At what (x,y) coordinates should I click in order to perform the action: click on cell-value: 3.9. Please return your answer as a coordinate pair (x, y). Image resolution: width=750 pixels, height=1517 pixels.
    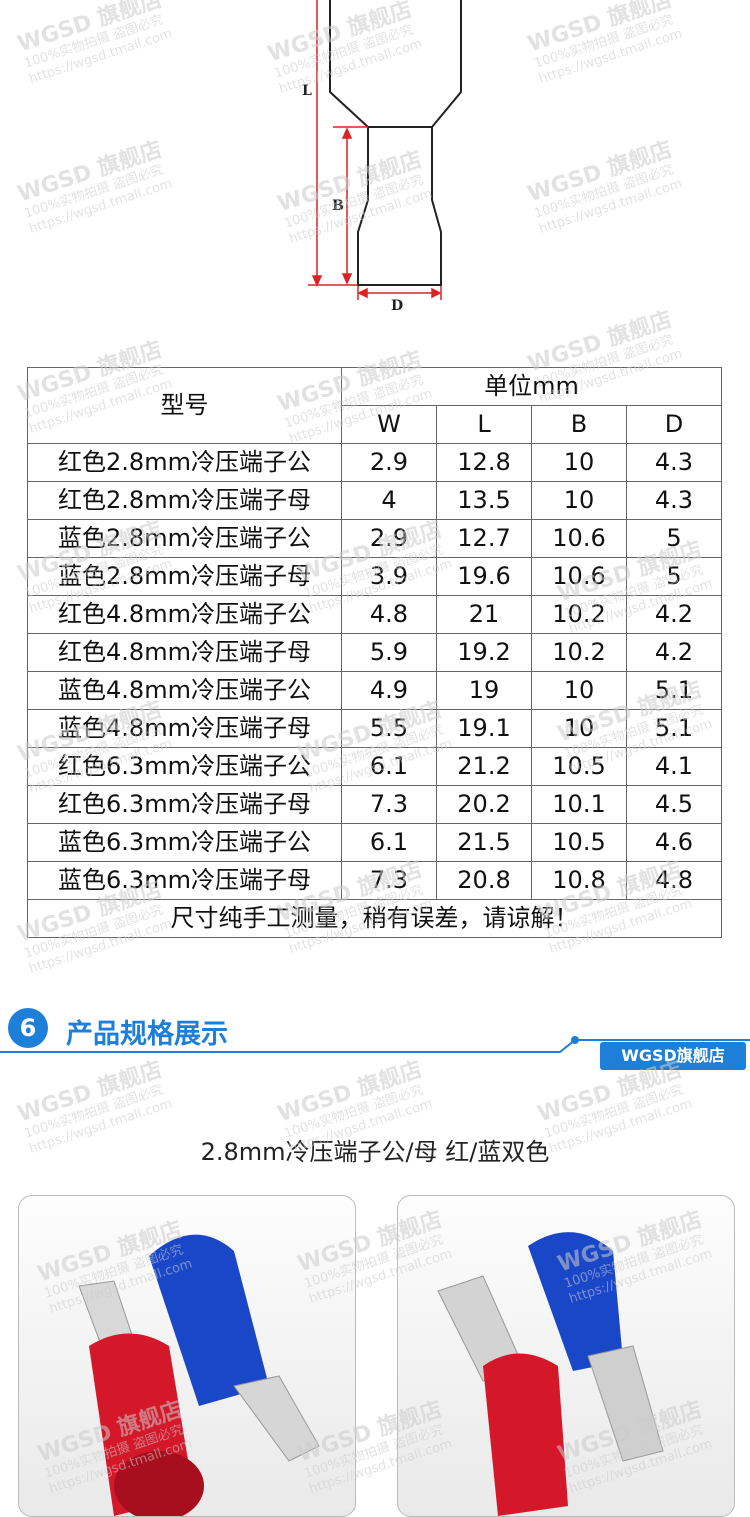
    Looking at the image, I should click on (389, 576).